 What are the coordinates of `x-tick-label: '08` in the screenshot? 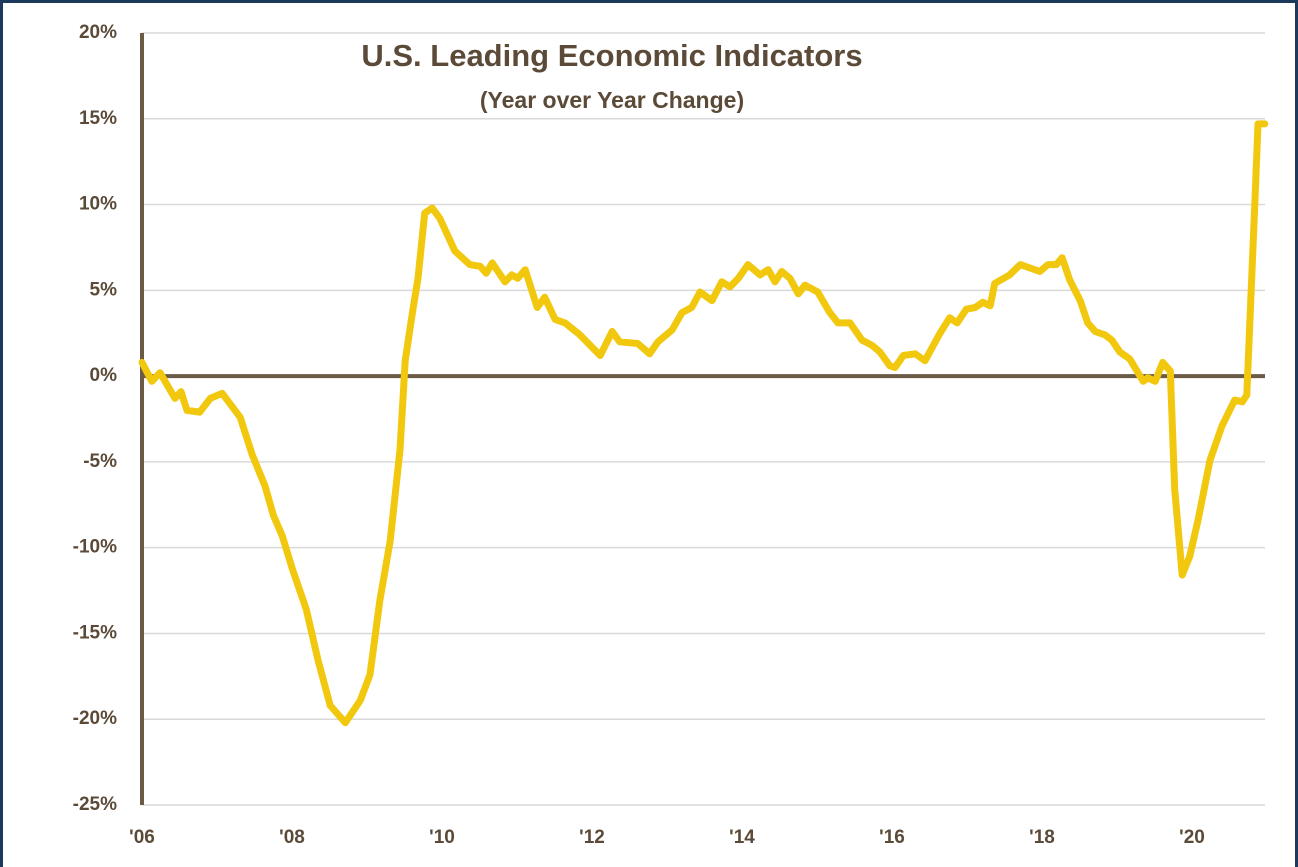 It's located at (292, 837).